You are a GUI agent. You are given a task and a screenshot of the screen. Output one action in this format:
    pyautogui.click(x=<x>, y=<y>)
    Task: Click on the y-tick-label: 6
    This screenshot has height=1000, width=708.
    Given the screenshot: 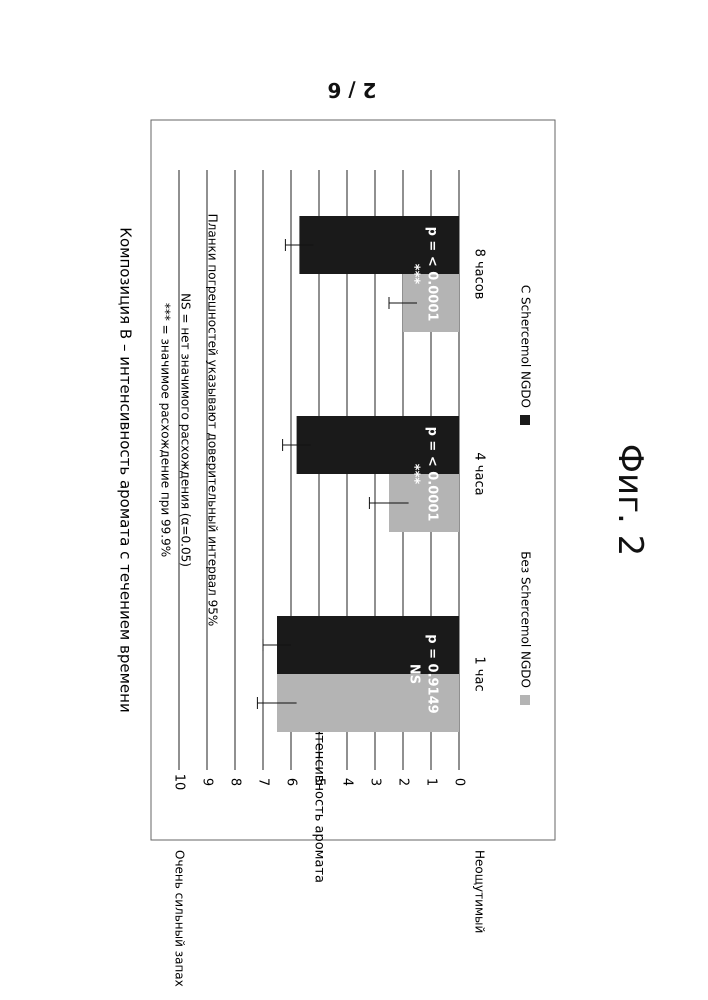 What is the action you would take?
    pyautogui.click(x=291, y=782)
    